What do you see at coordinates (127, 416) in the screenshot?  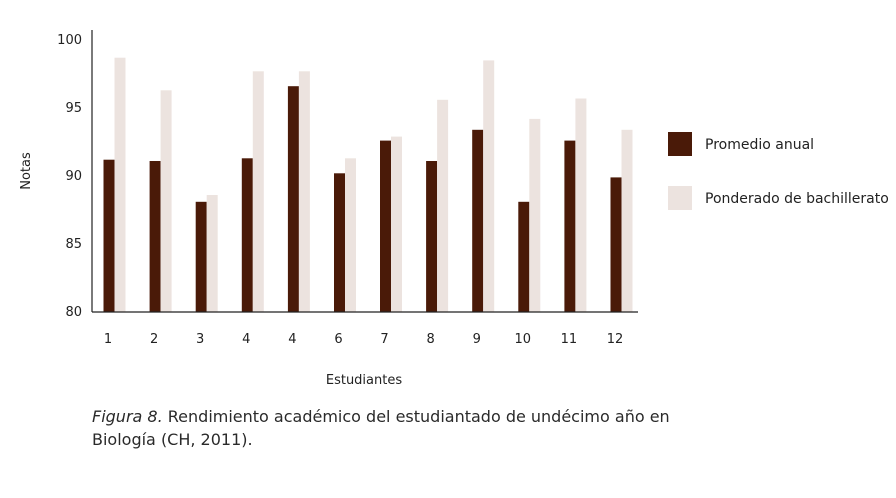 I see `figure-label: Figura 8.` at bounding box center [127, 416].